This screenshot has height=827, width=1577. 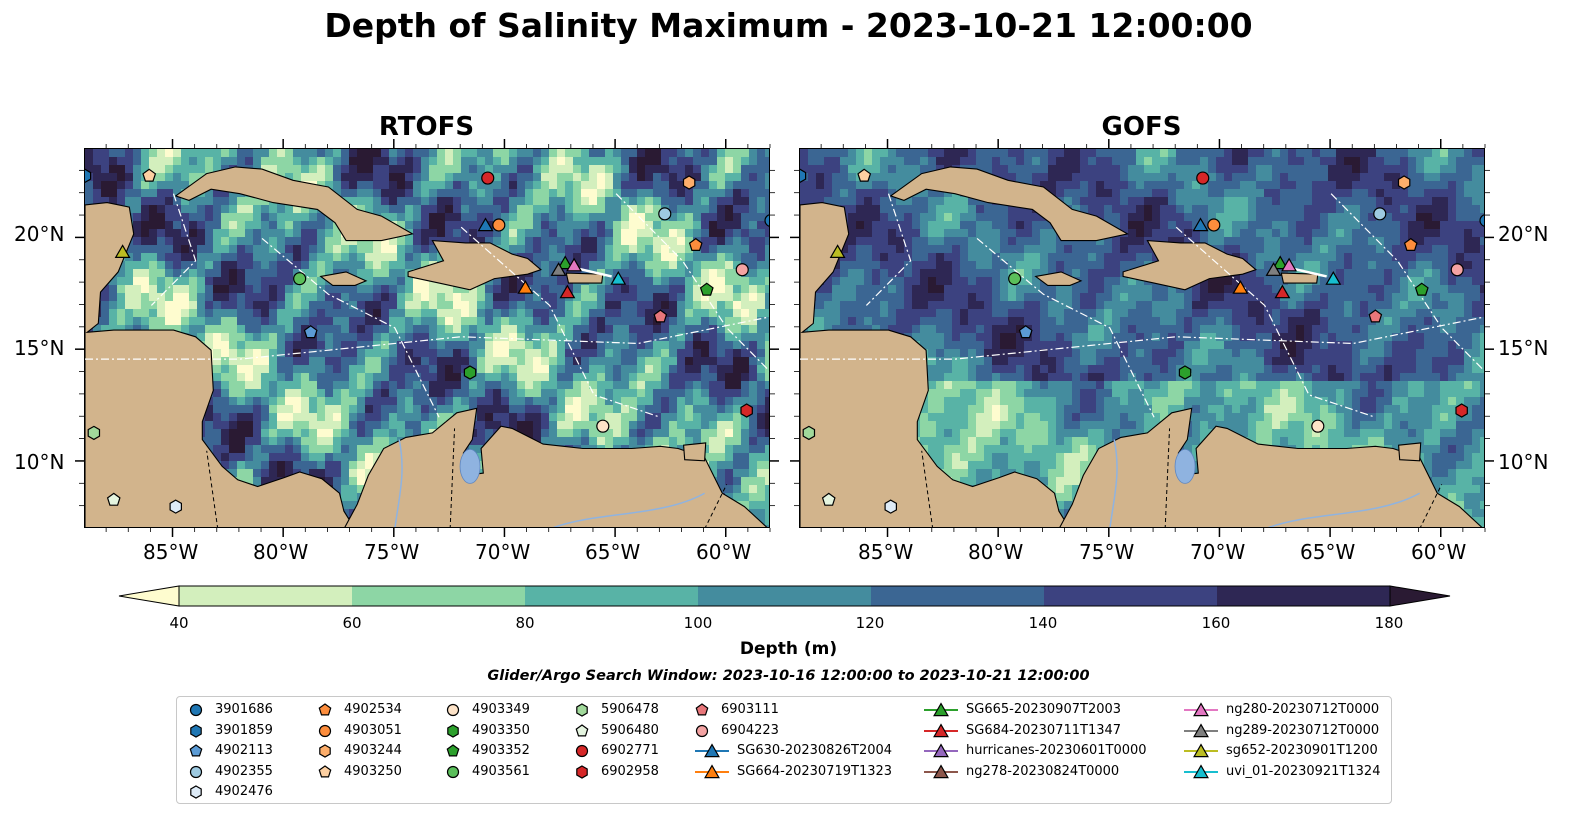 I want to click on legend-label: 4902355, so click(x=244, y=771).